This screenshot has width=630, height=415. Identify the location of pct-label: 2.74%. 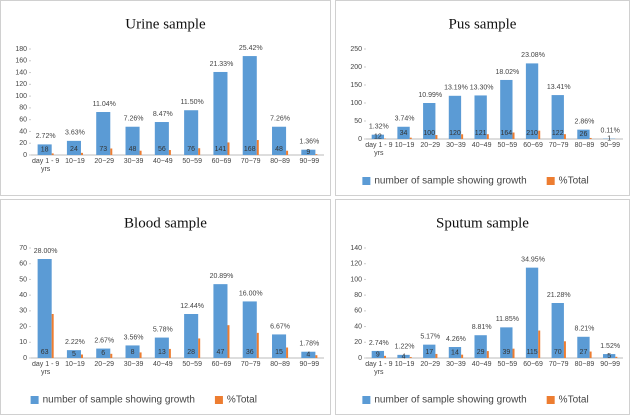
(379, 343).